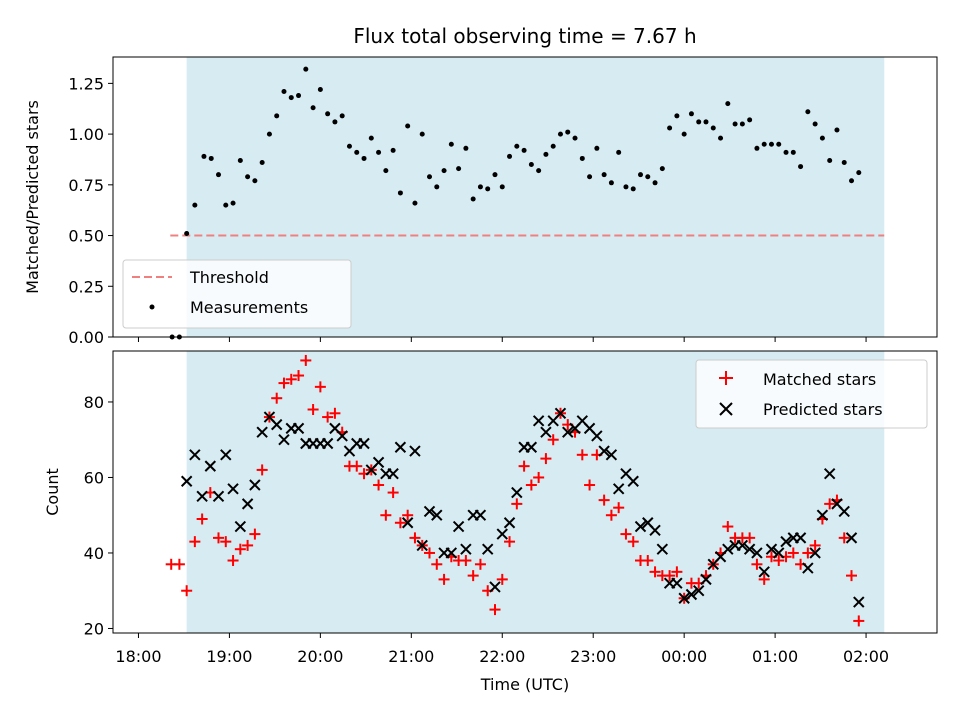  I want to click on top-y-axis-label: Matched/Predicted stars, so click(32, 197).